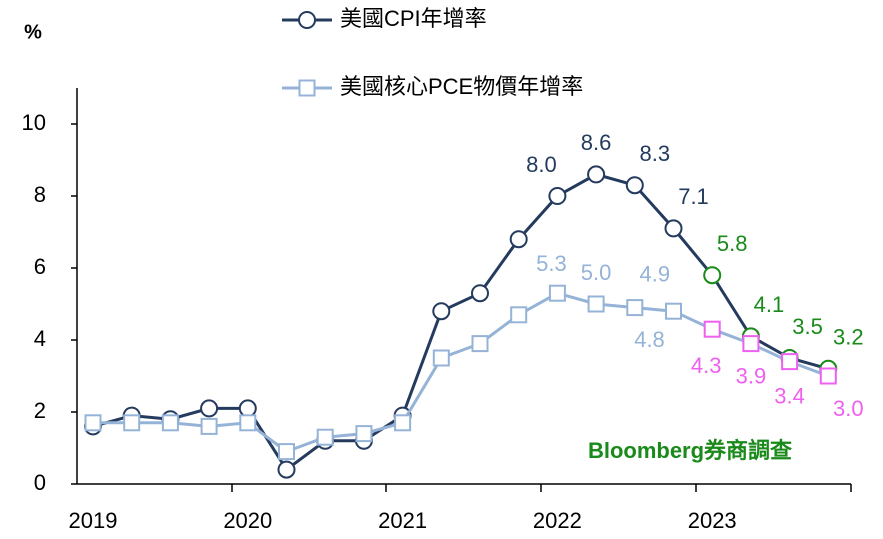  What do you see at coordinates (93, 520) in the screenshot?
I see `x-tick-label: 2019` at bounding box center [93, 520].